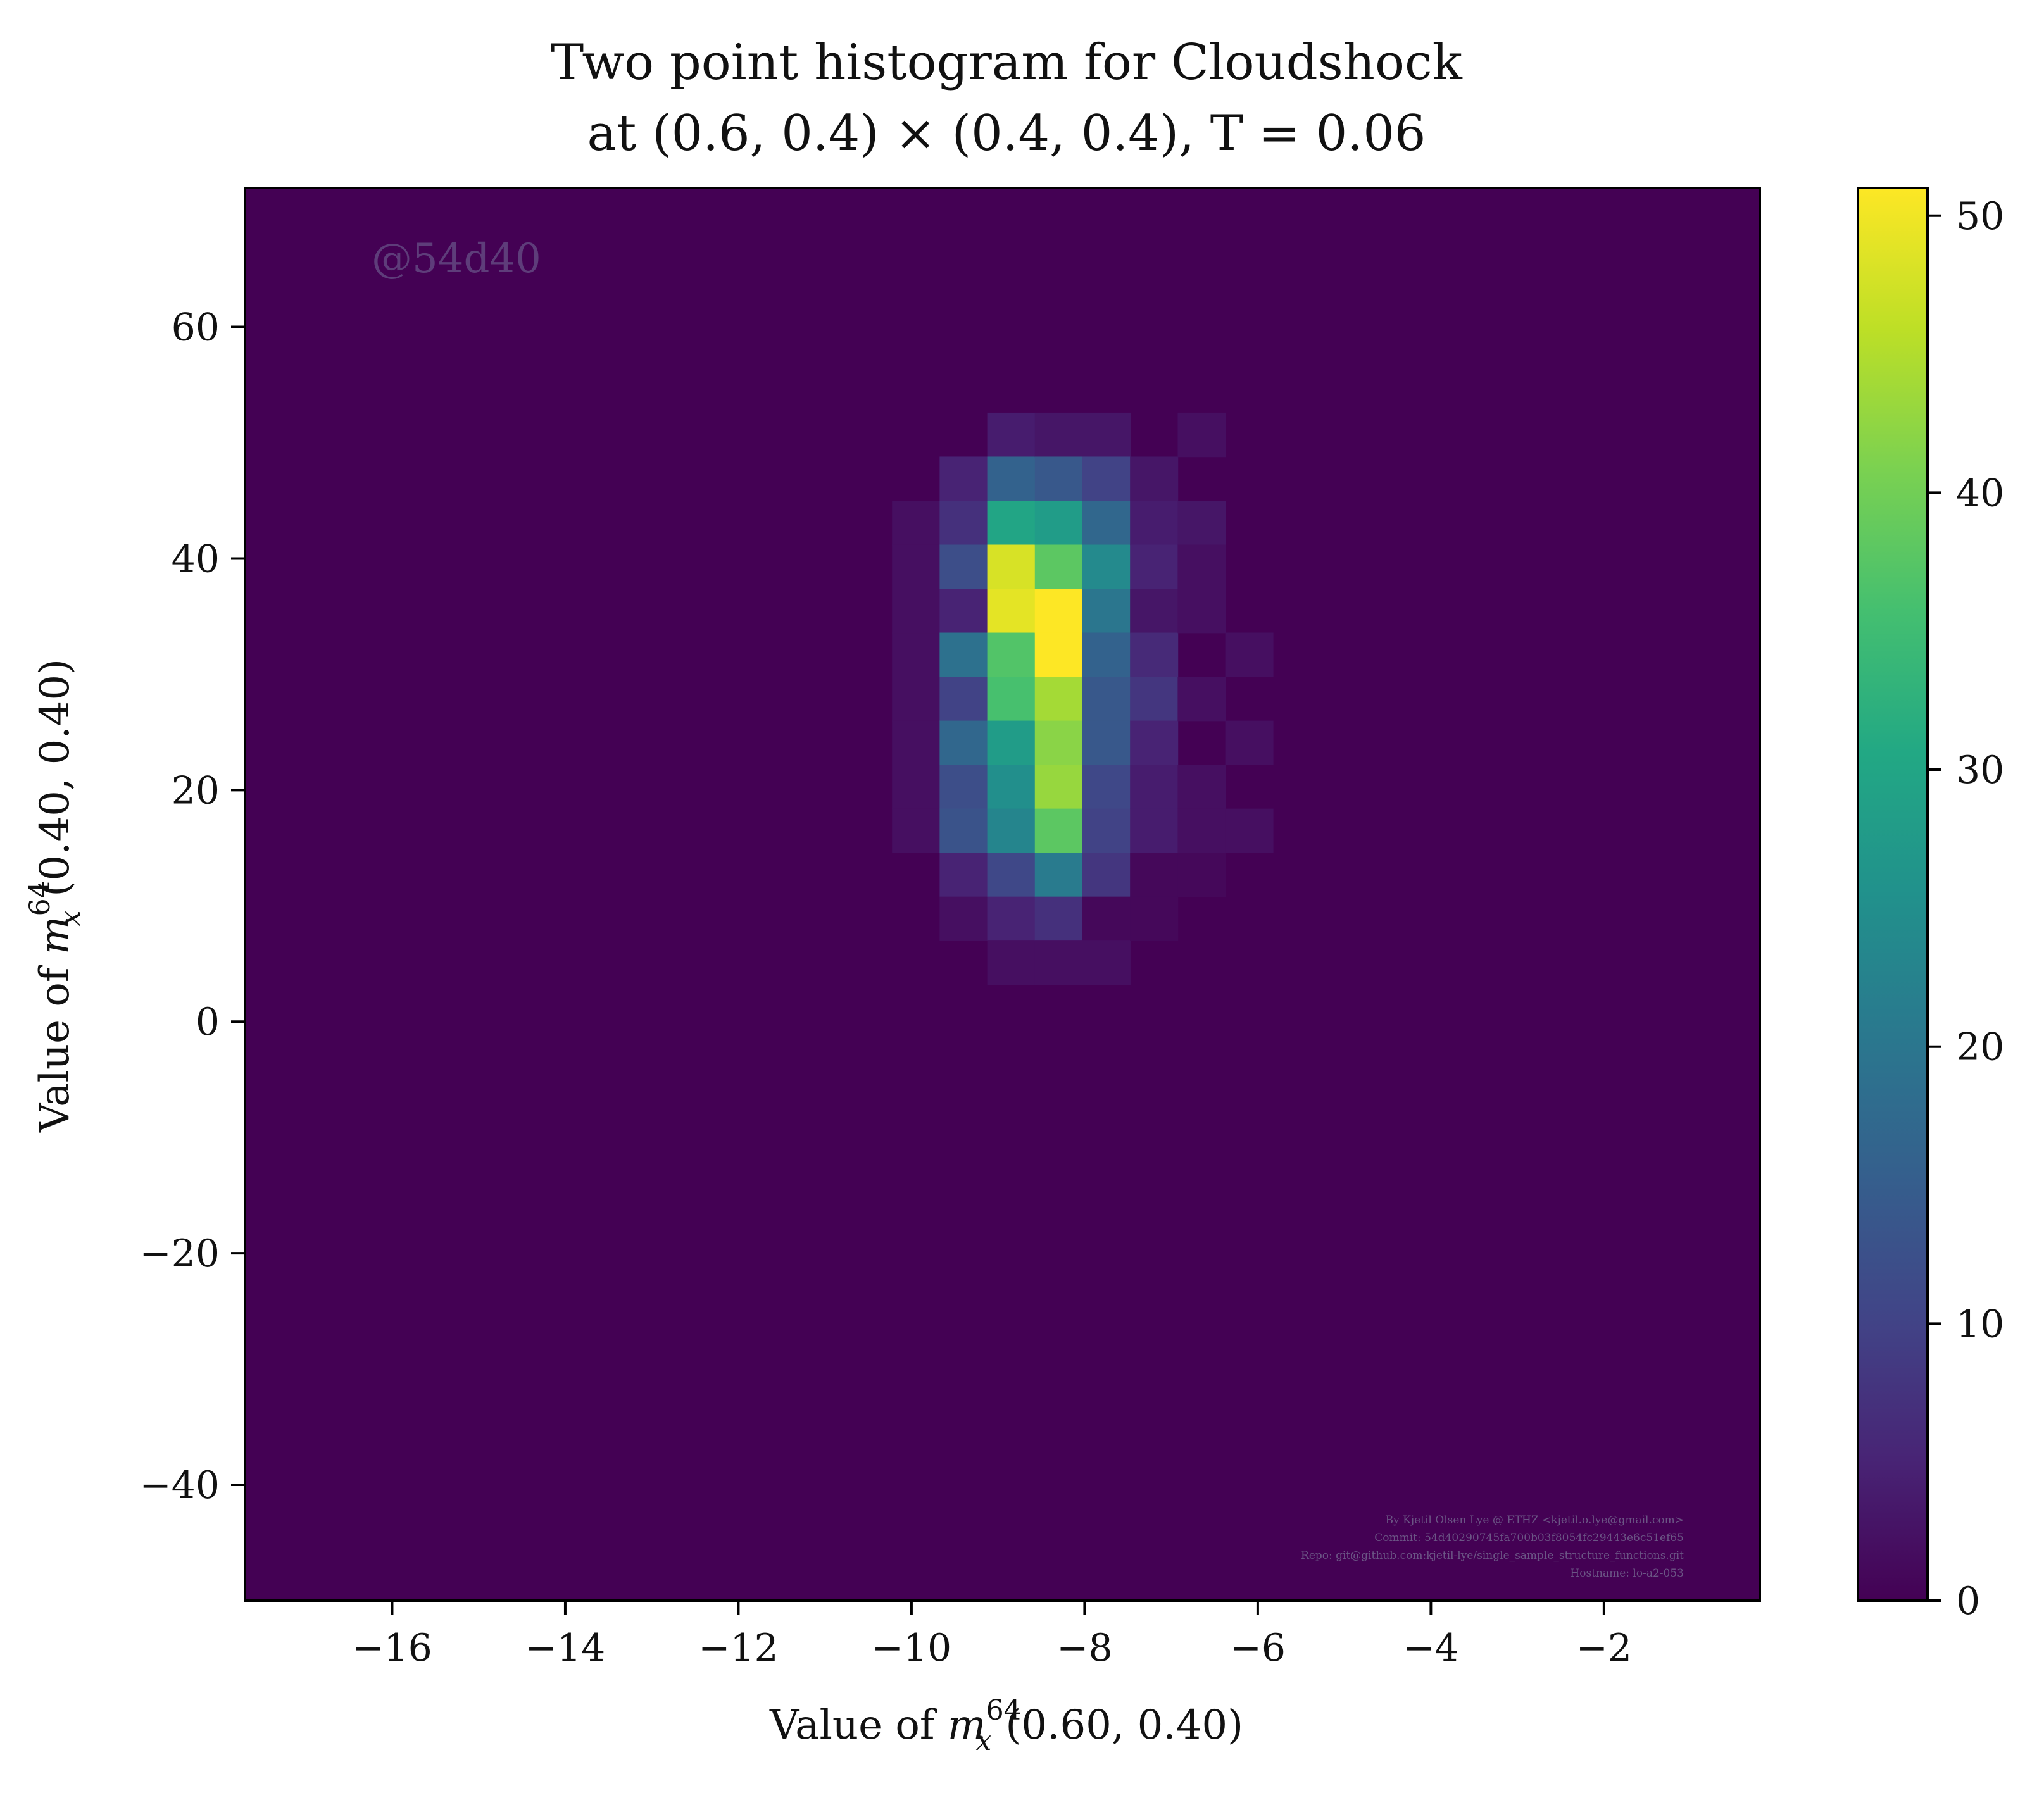  I want to click on x-tick-label: −12, so click(738, 1648).